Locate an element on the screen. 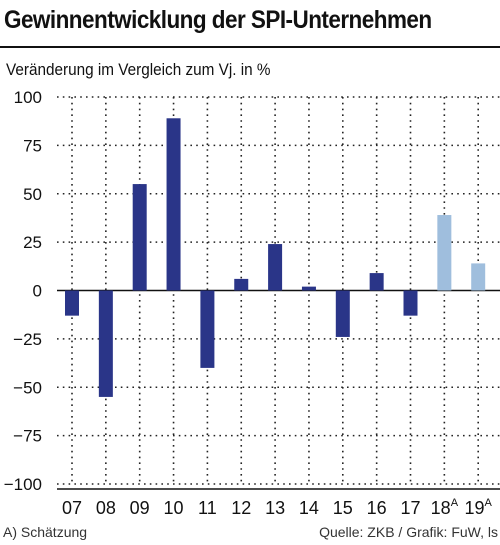  title-rule is located at coordinates (250, 47).